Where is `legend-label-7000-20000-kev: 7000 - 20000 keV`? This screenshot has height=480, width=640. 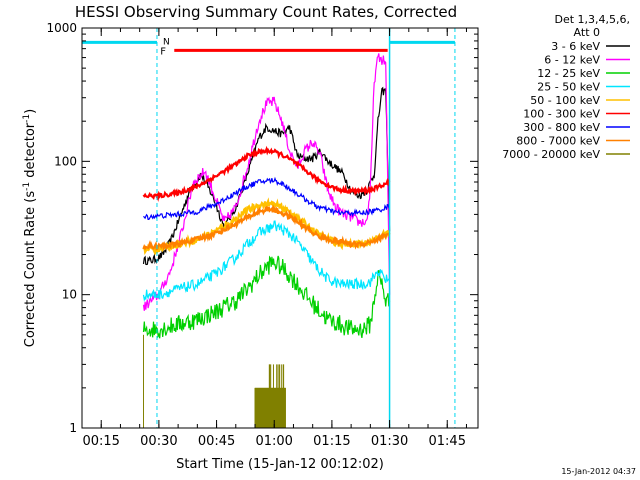
legend-label-7000-20000-kev: 7000 - 20000 keV is located at coordinates (551, 154).